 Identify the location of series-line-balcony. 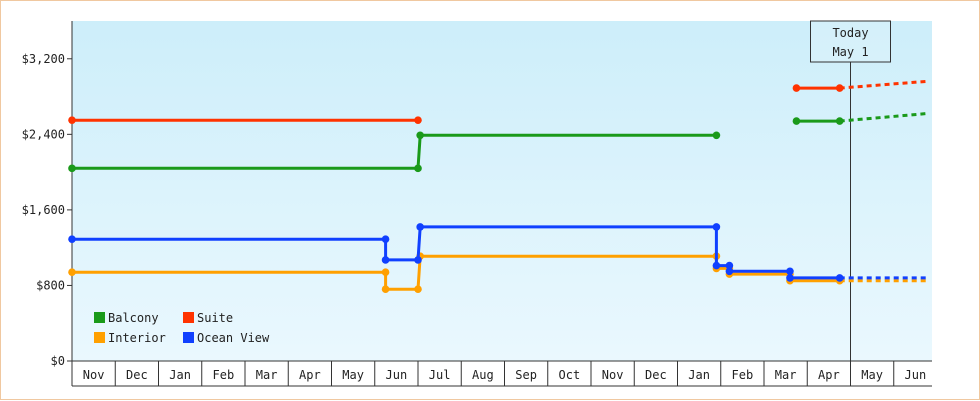
(394, 151).